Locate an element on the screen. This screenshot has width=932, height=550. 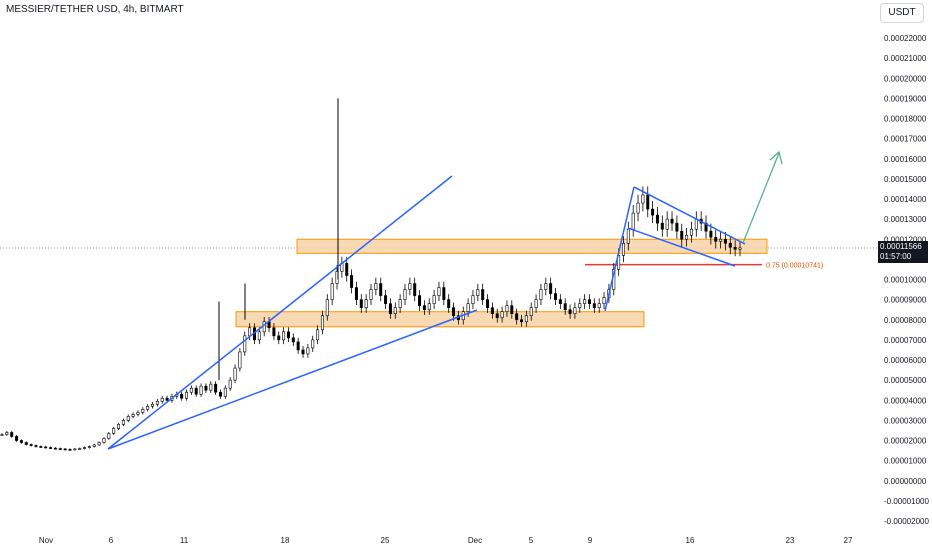
flag-upper-line is located at coordinates (689, 215).